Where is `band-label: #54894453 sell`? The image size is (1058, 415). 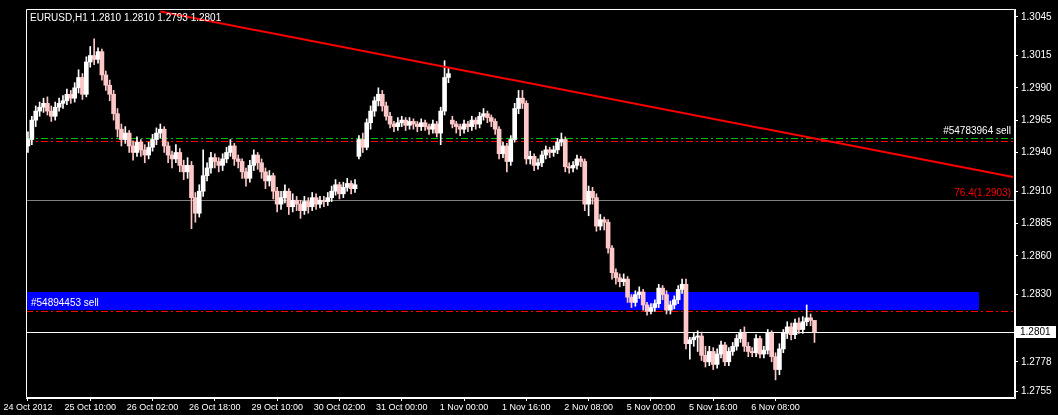 band-label: #54894453 sell is located at coordinates (65, 303).